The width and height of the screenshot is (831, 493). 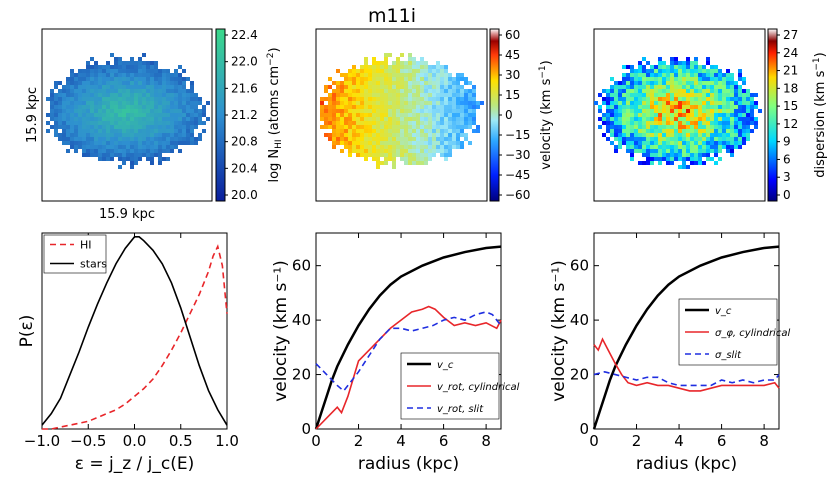 I want to click on hi-colorbar-label: log NHI (atoms cm−2), so click(x=275, y=114).